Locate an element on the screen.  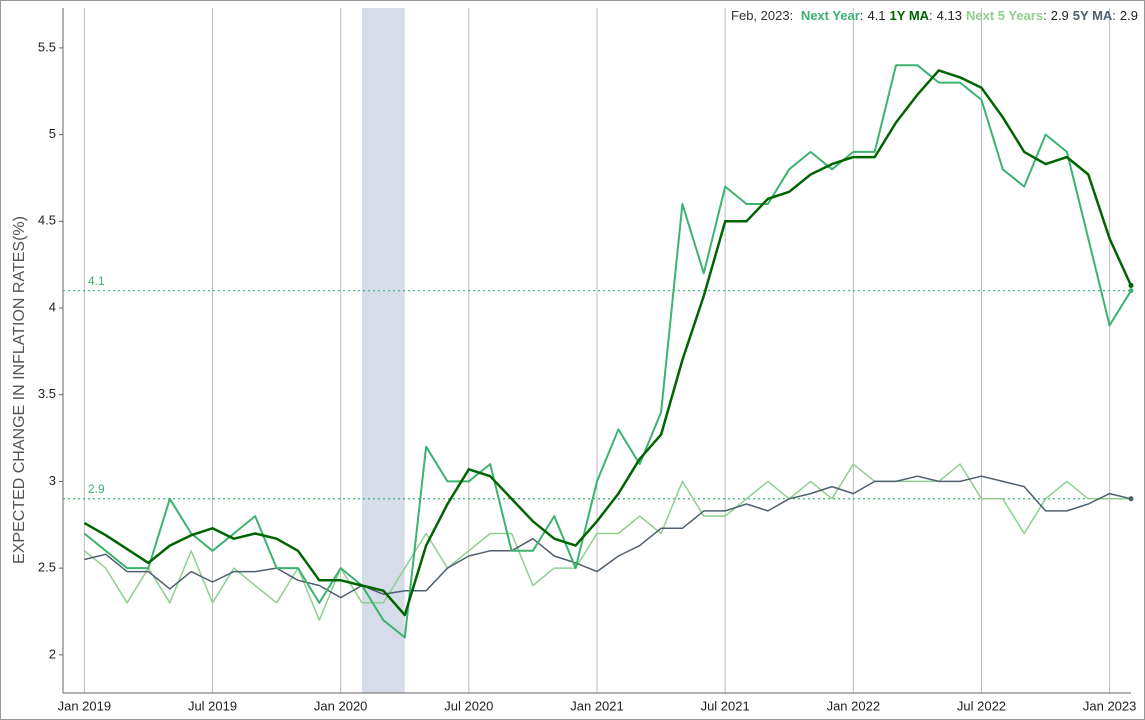
y-tick-label: 2.5 is located at coordinates (47, 567).